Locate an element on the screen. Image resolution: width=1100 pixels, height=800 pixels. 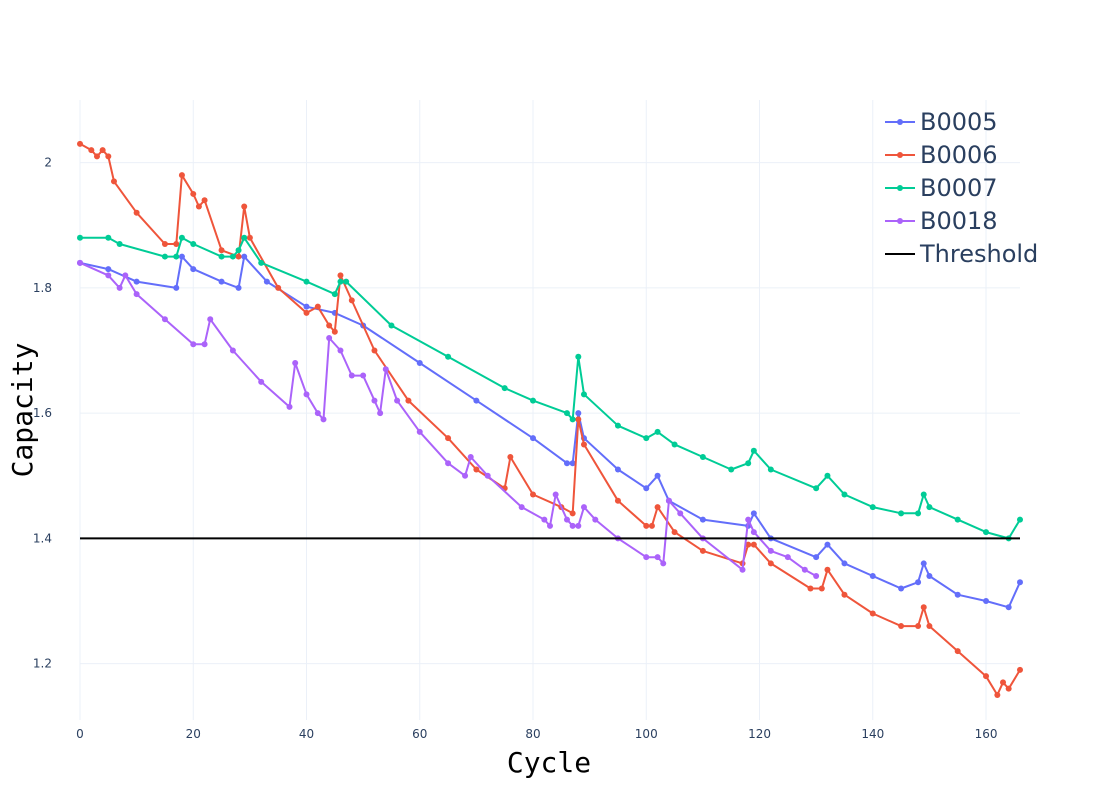
y-tick-label: 1.6 is located at coordinates (42, 413).